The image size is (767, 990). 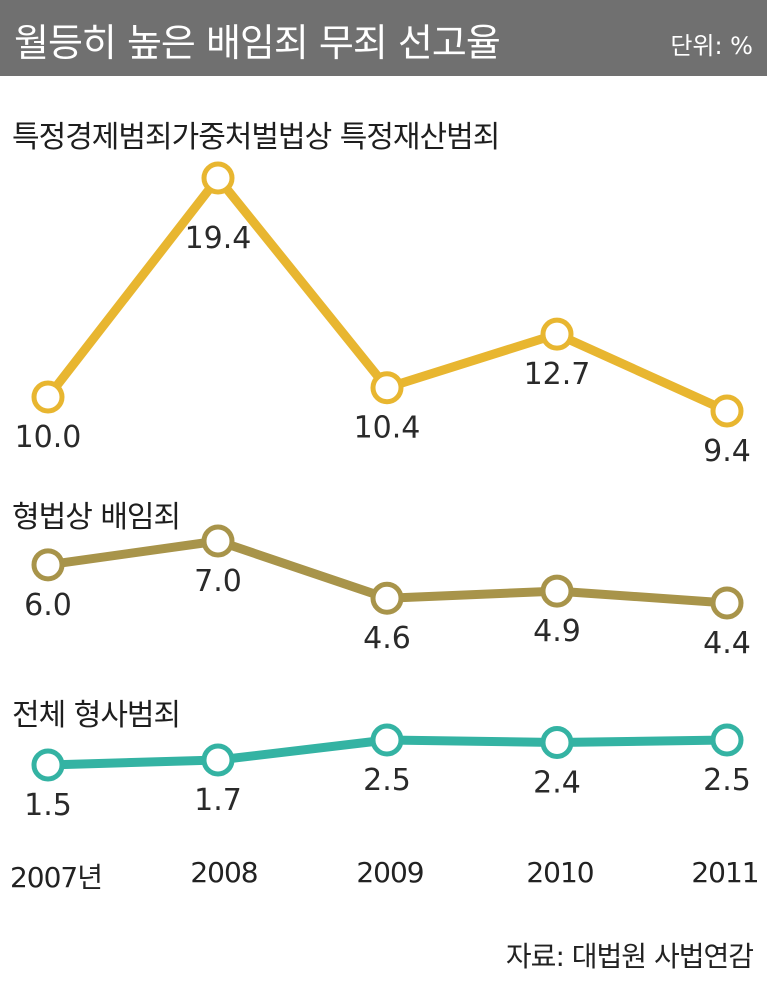 What do you see at coordinates (629, 956) in the screenshot?
I see `source-note: 자료: 대법원 사법연감` at bounding box center [629, 956].